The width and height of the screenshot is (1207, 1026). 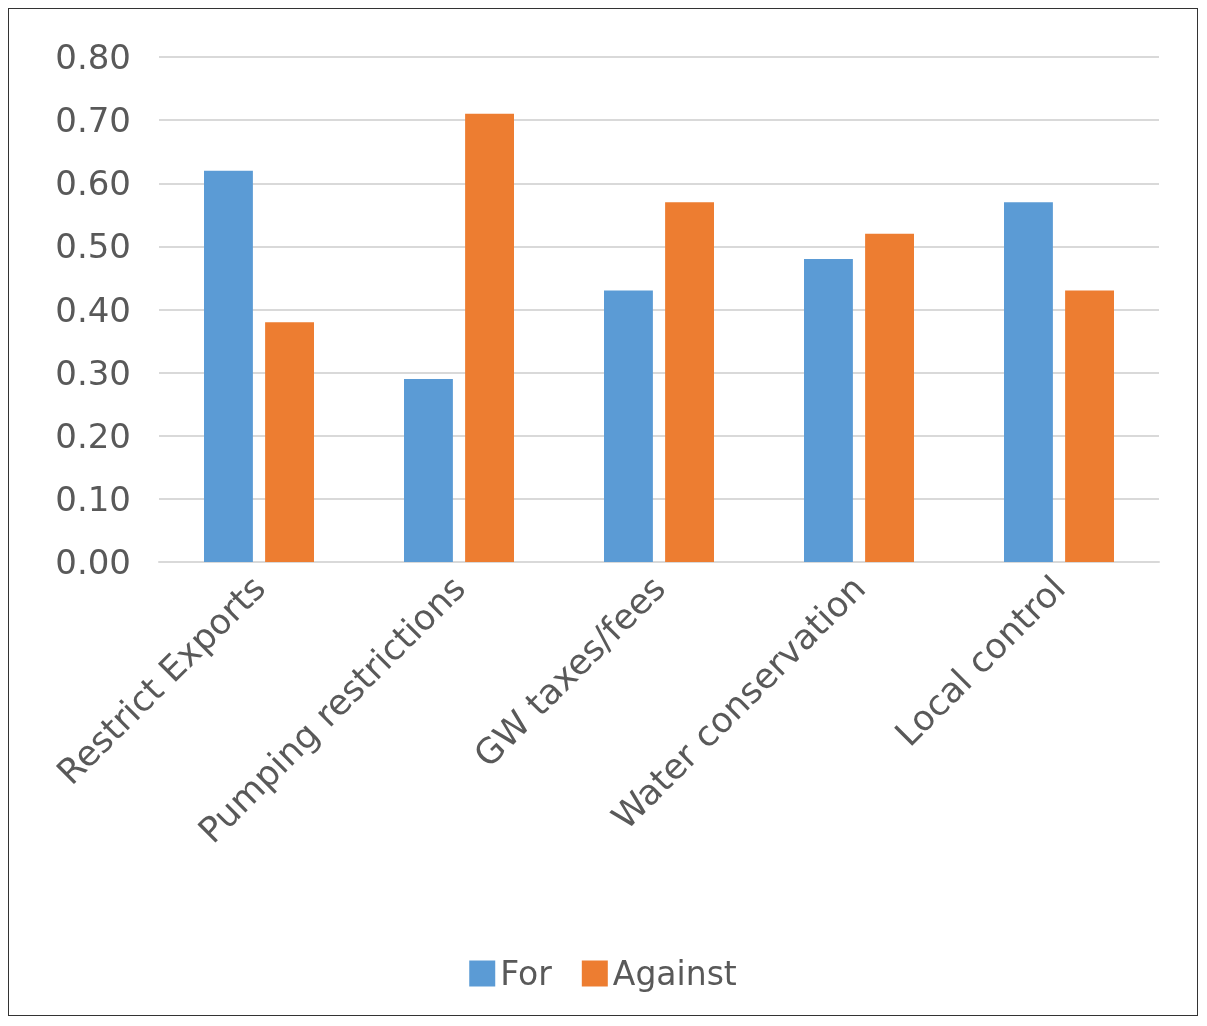 What do you see at coordinates (93, 57) in the screenshot?
I see `y-tick-label: 0.80` at bounding box center [93, 57].